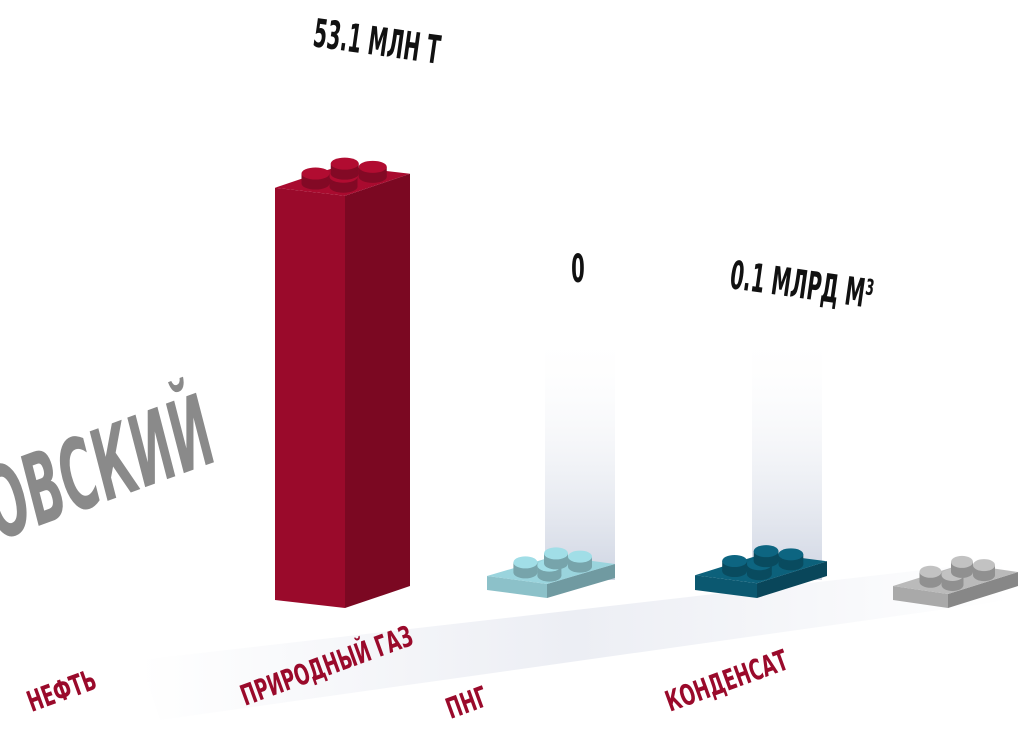 Image resolution: width=1026 pixels, height=740 pixels. What do you see at coordinates (62, 691) in the screenshot?
I see `x-tick-label: НЕФТЬ` at bounding box center [62, 691].